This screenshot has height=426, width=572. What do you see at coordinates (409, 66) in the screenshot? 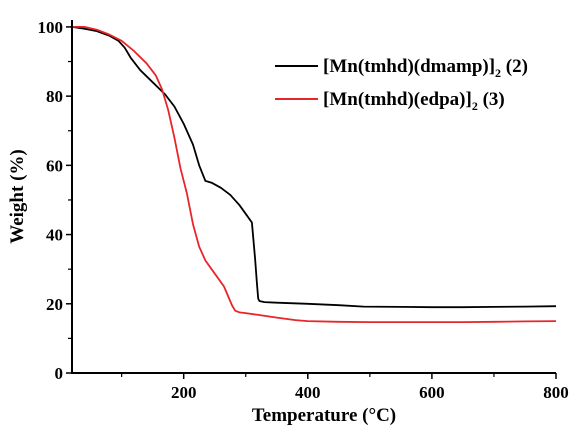
I see `legend-label-main: [Mn(tmhd)(dmamp)]` at bounding box center [409, 66].